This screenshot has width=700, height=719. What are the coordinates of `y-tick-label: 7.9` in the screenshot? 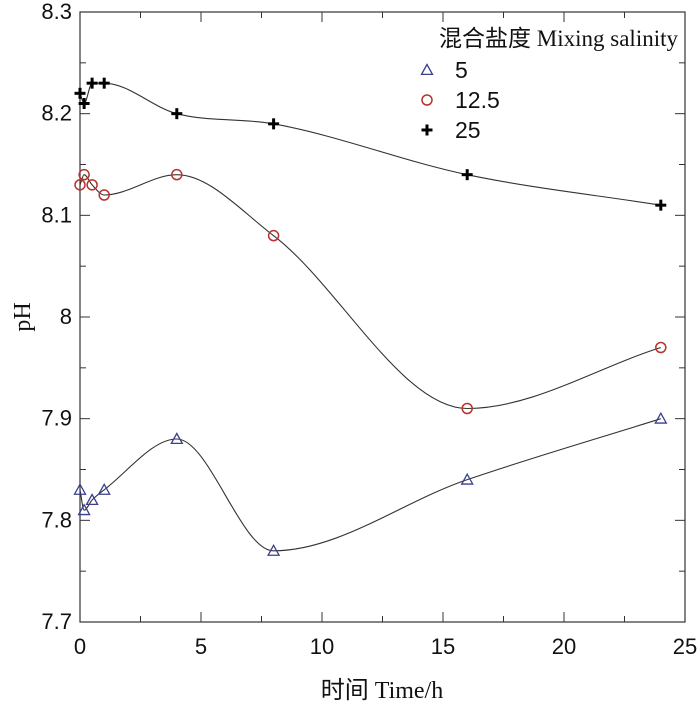 It's located at (56, 418).